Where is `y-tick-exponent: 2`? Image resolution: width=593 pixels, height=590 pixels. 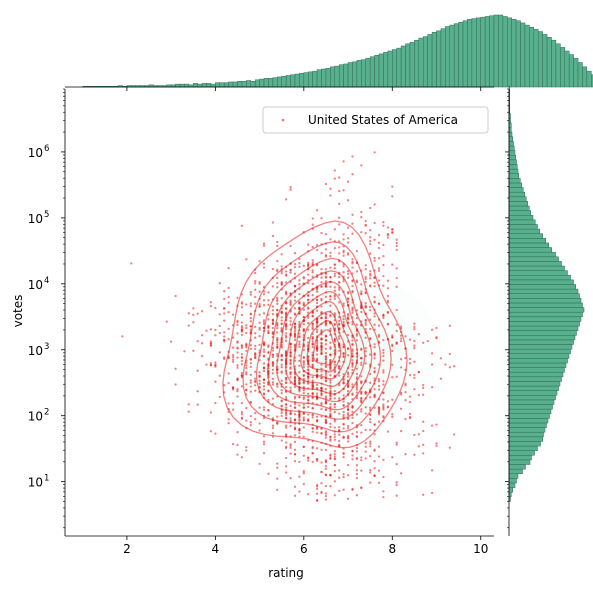
y-tick-exponent: 2 is located at coordinates (46, 413).